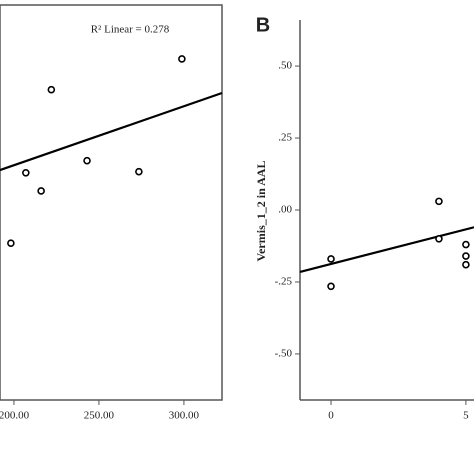  What do you see at coordinates (284, 282) in the screenshot?
I see `y-tick-label: -.25` at bounding box center [284, 282].